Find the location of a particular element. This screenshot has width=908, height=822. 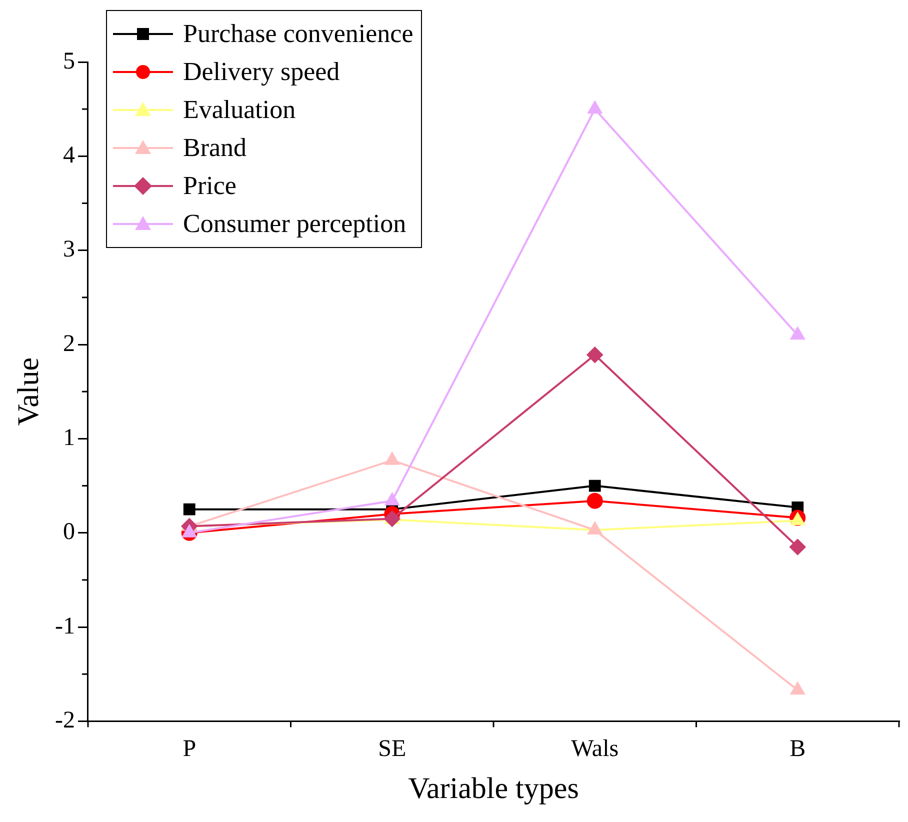

y-tick-label: 0 is located at coordinates (68, 532).